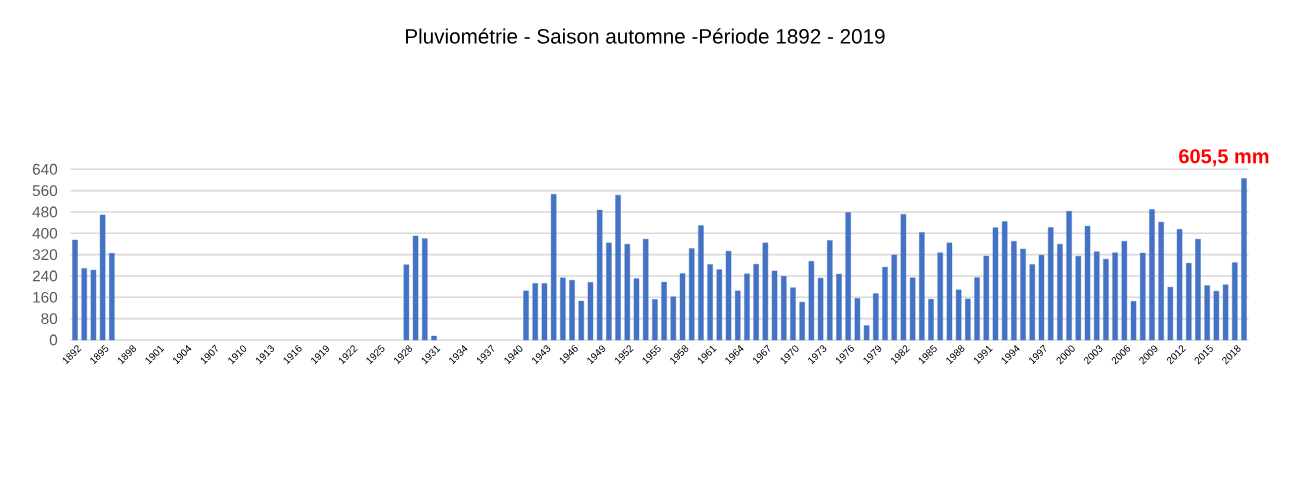 The width and height of the screenshot is (1289, 477). Describe the element at coordinates (45, 297) in the screenshot. I see `y-tick-label: 160` at that location.